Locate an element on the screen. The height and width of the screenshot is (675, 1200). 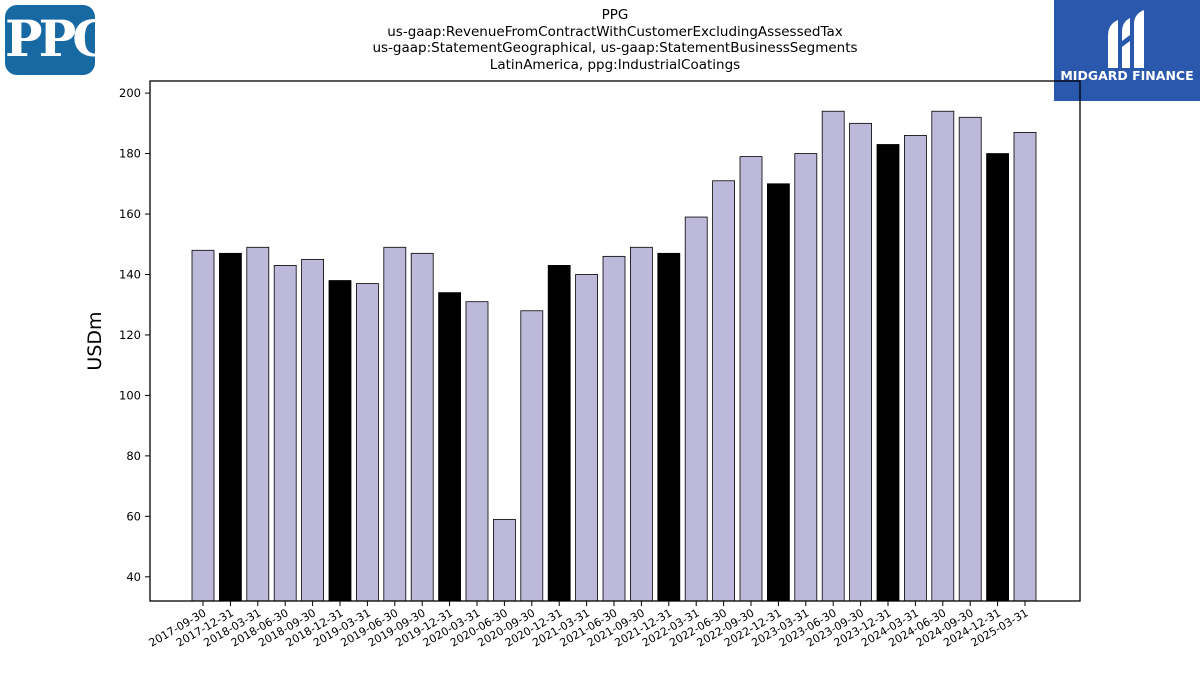
y-tick-label: 40 is located at coordinates (133, 577).